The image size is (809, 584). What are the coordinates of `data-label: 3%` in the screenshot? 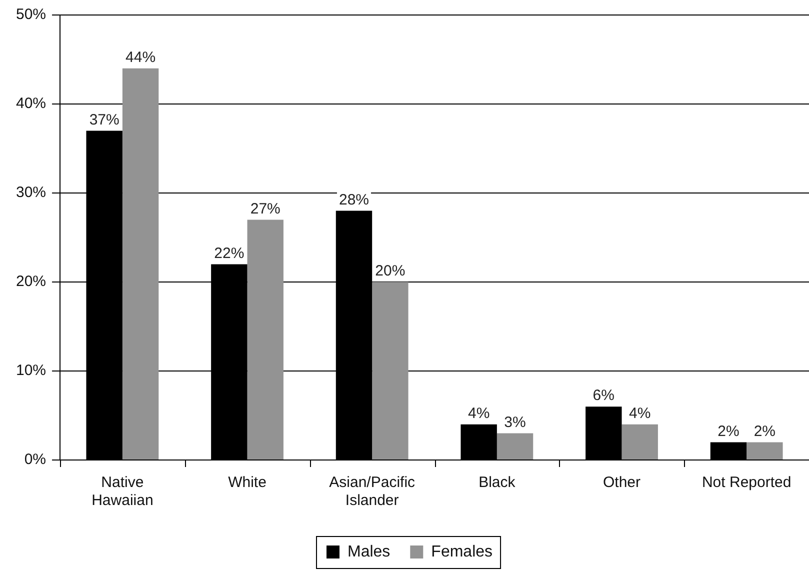 It's located at (515, 422).